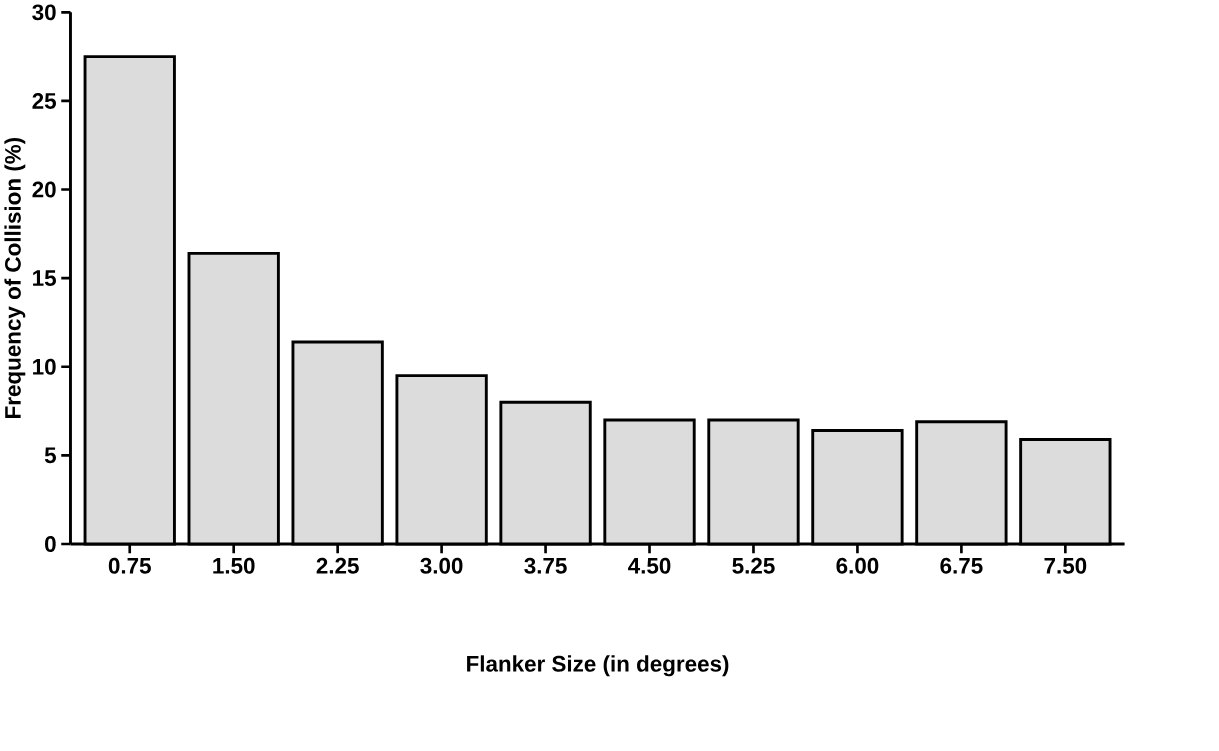 The image size is (1219, 751). What do you see at coordinates (961, 565) in the screenshot?
I see `x-tick-label: 6.75` at bounding box center [961, 565].